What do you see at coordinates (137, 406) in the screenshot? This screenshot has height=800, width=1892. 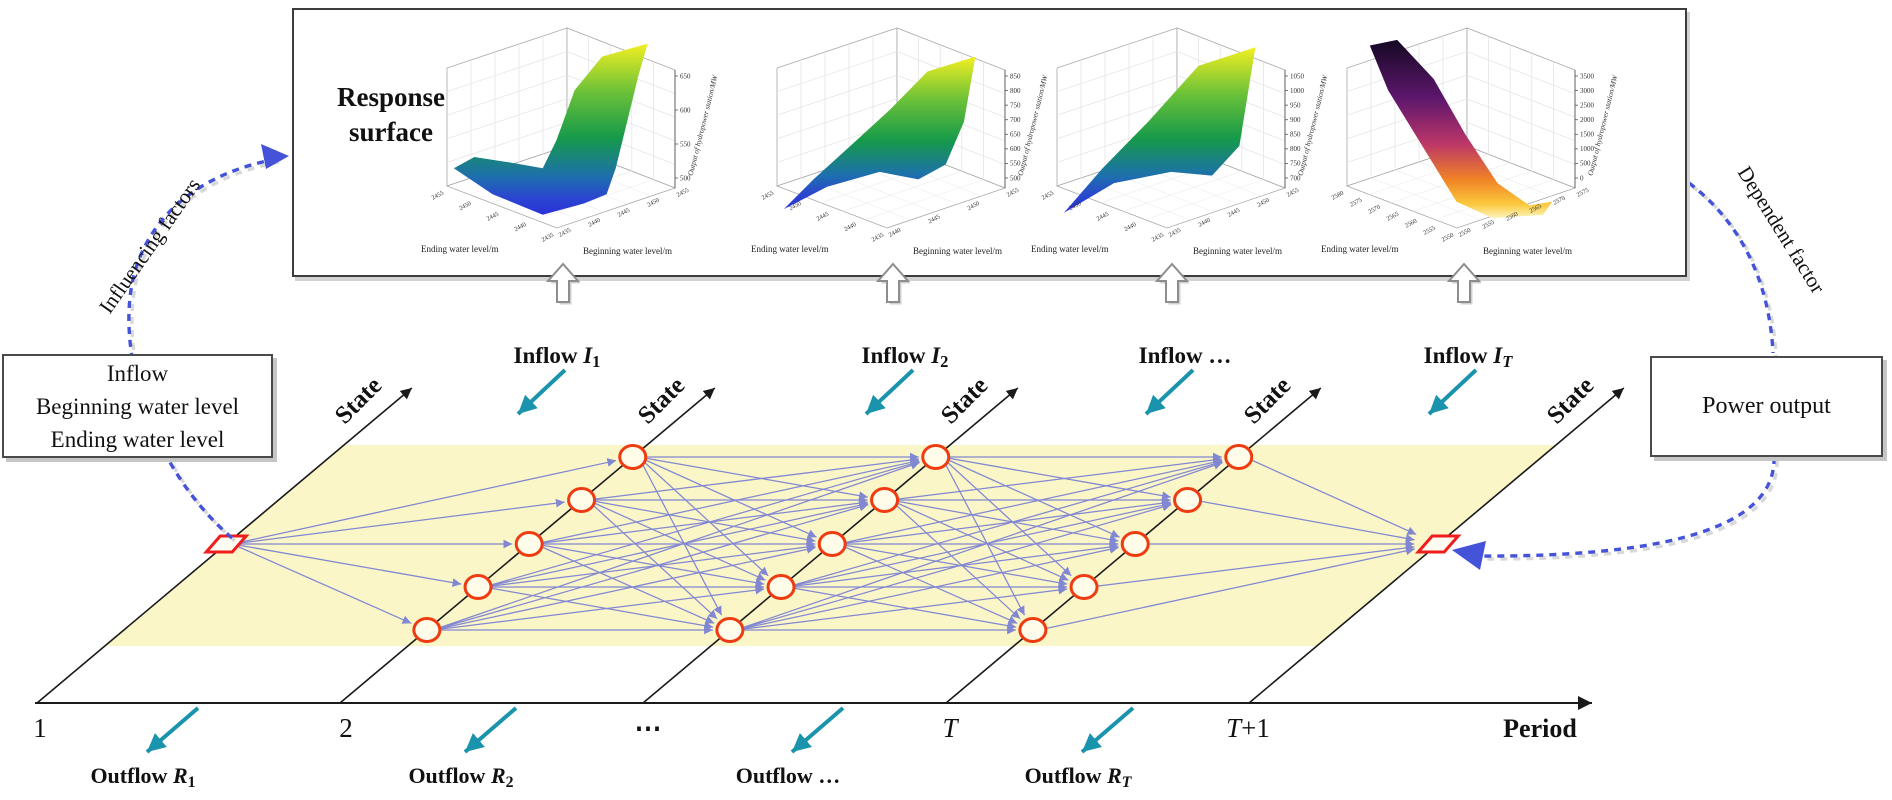 I see `left-box-line-beginning: Beginning water level` at bounding box center [137, 406].